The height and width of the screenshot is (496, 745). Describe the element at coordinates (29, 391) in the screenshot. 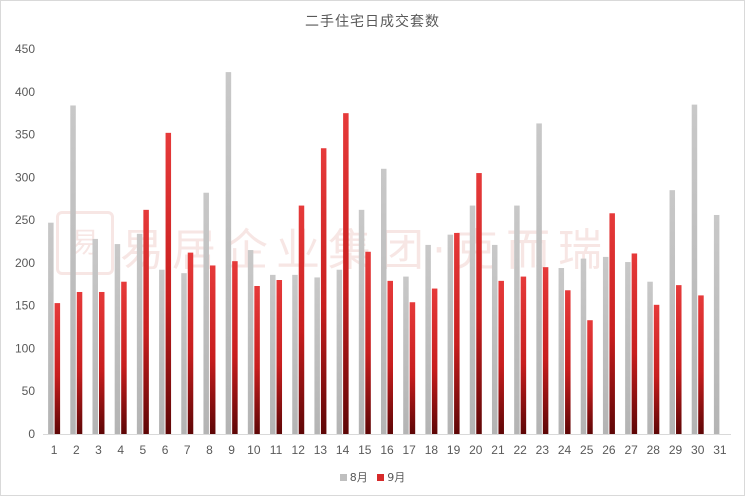

I see `y-tick-label: 50` at that location.